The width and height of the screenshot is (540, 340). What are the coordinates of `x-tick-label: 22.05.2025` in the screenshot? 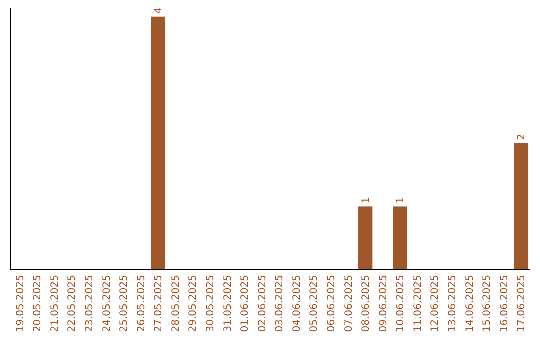 It's located at (72, 303).